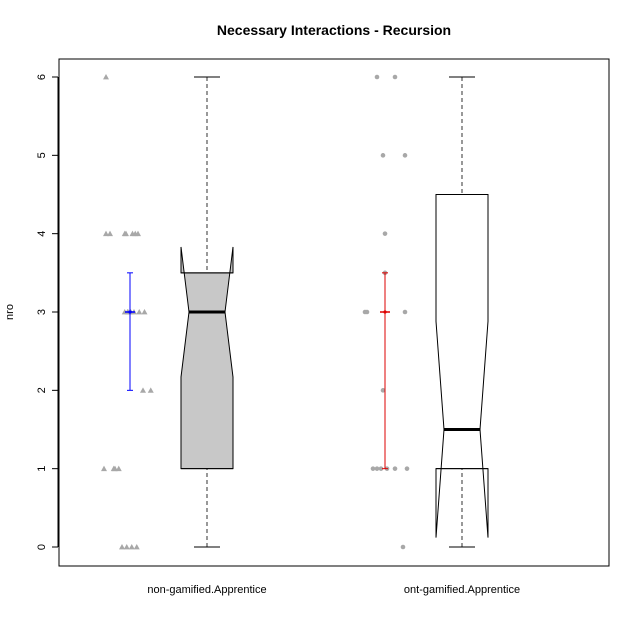 Image resolution: width=640 pixels, height=640 pixels. Describe the element at coordinates (206, 590) in the screenshot. I see `x-tick-label: non-gamified.Apprentice` at that location.